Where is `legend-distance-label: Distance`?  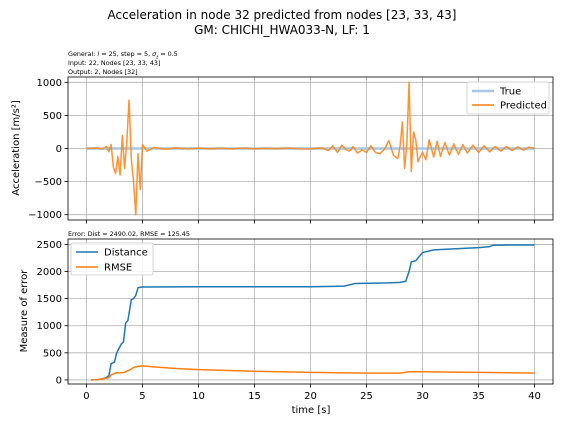
legend-distance-label: Distance is located at coordinates (126, 253).